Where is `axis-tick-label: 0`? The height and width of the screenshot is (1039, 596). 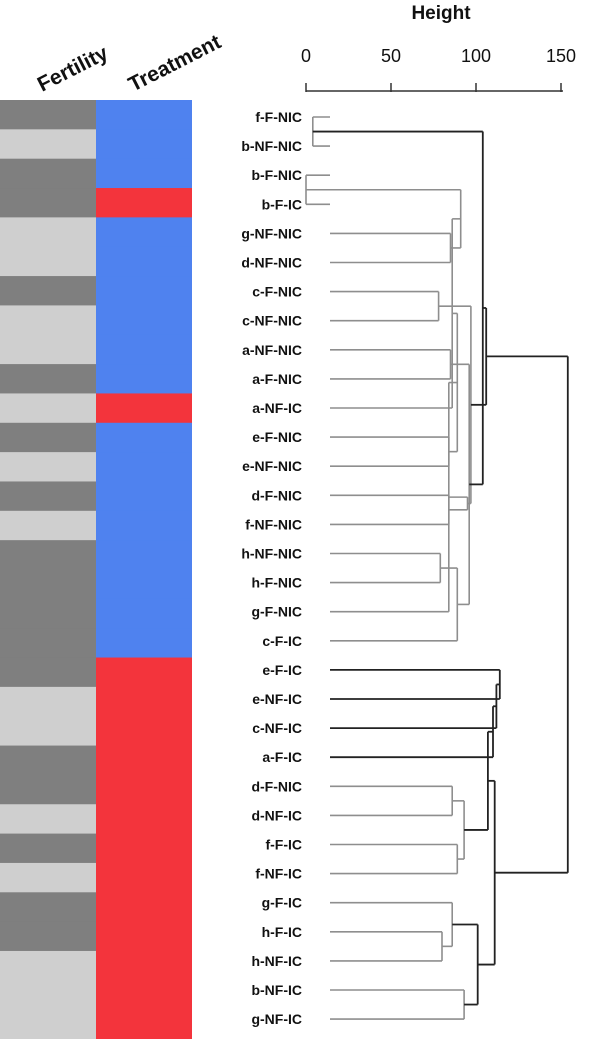 axis-tick-label: 0 is located at coordinates (306, 56).